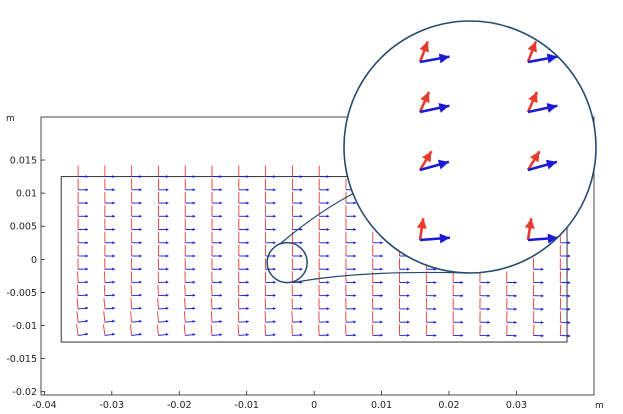  I want to click on y-tick-label: -0.02, so click(24, 392).